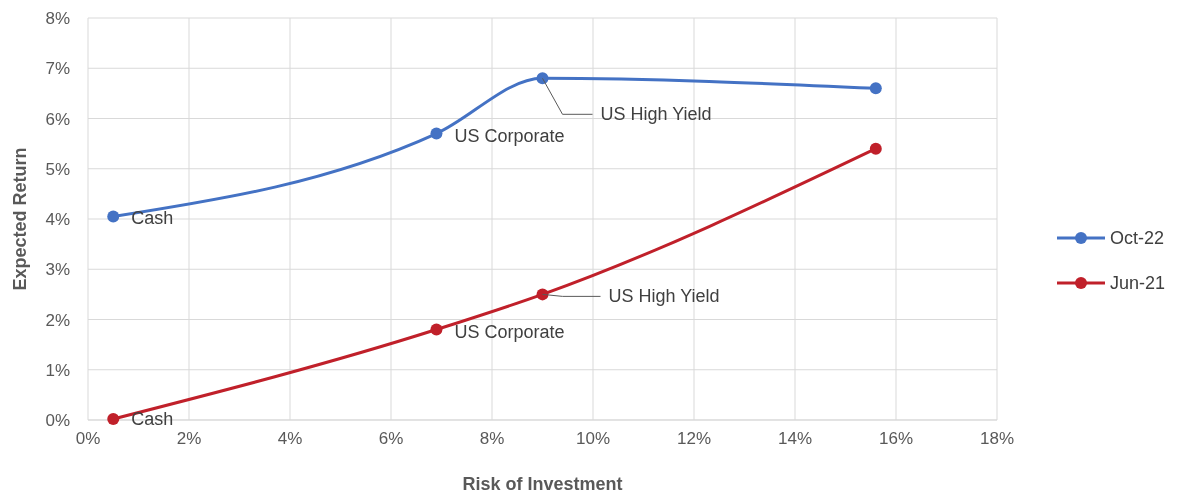 Image resolution: width=1183 pixels, height=499 pixels. Describe the element at coordinates (542, 484) in the screenshot. I see `x-axis-title: Risk of Investment` at that location.